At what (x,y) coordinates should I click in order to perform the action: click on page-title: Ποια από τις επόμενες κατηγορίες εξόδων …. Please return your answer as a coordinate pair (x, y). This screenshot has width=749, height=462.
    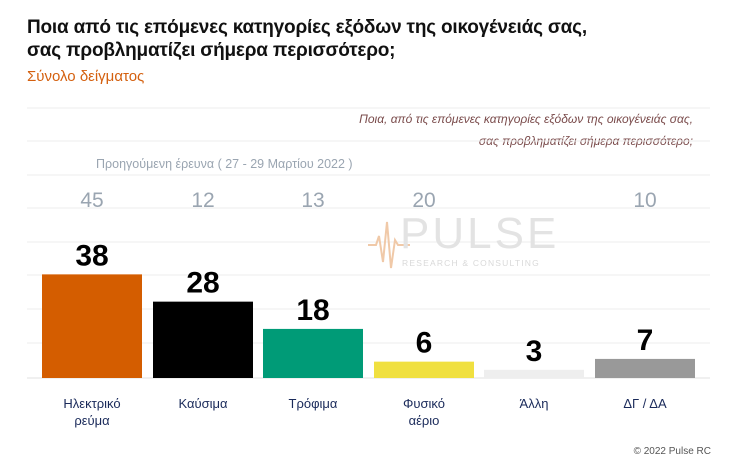
    Looking at the image, I should click on (337, 39).